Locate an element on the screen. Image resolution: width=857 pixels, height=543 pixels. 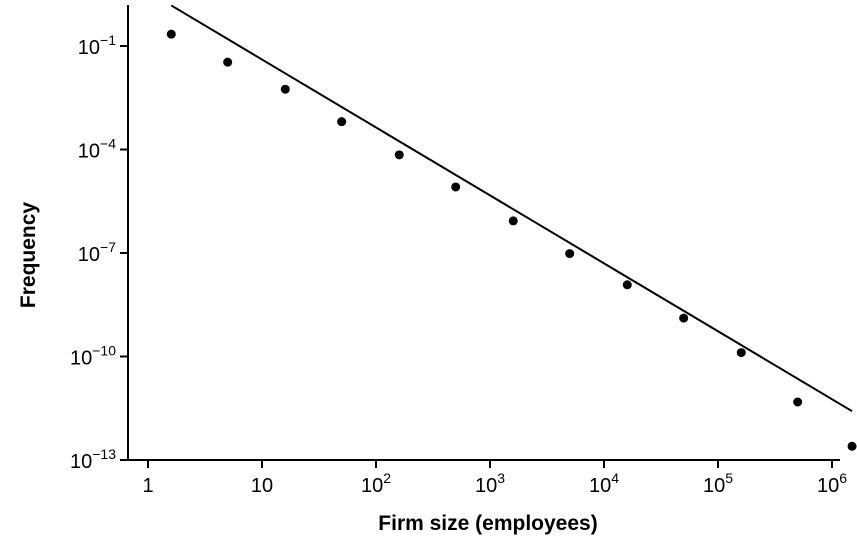
x-tick-label-1: 10 is located at coordinates (262, 486).